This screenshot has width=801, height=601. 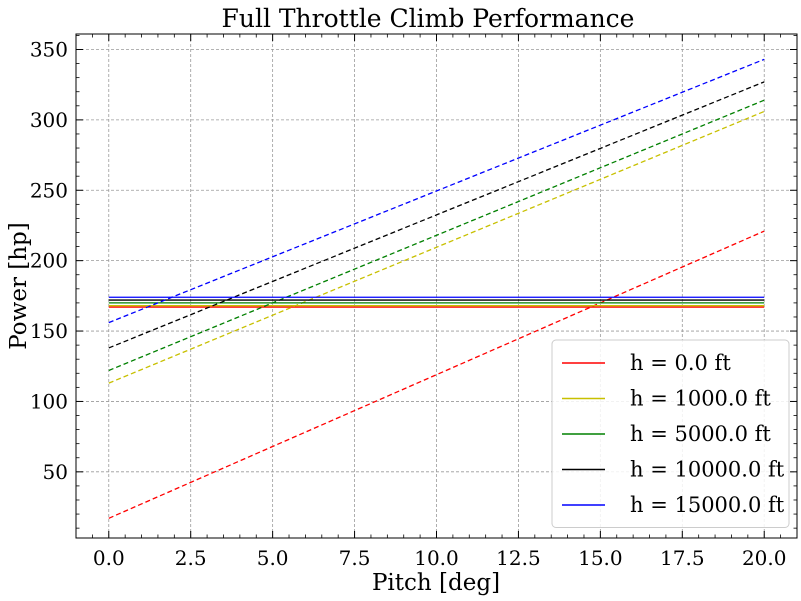 I want to click on y-tick-label: 150, so click(x=49, y=331).